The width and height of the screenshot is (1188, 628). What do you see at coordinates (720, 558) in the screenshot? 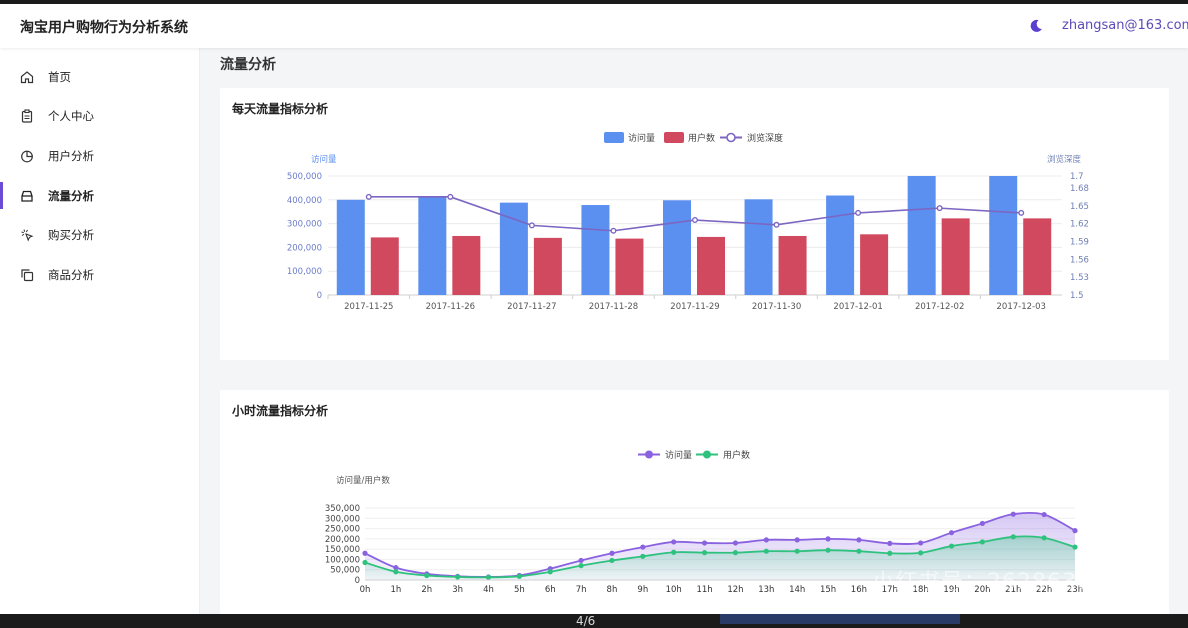
I see `series-area` at bounding box center [720, 558].